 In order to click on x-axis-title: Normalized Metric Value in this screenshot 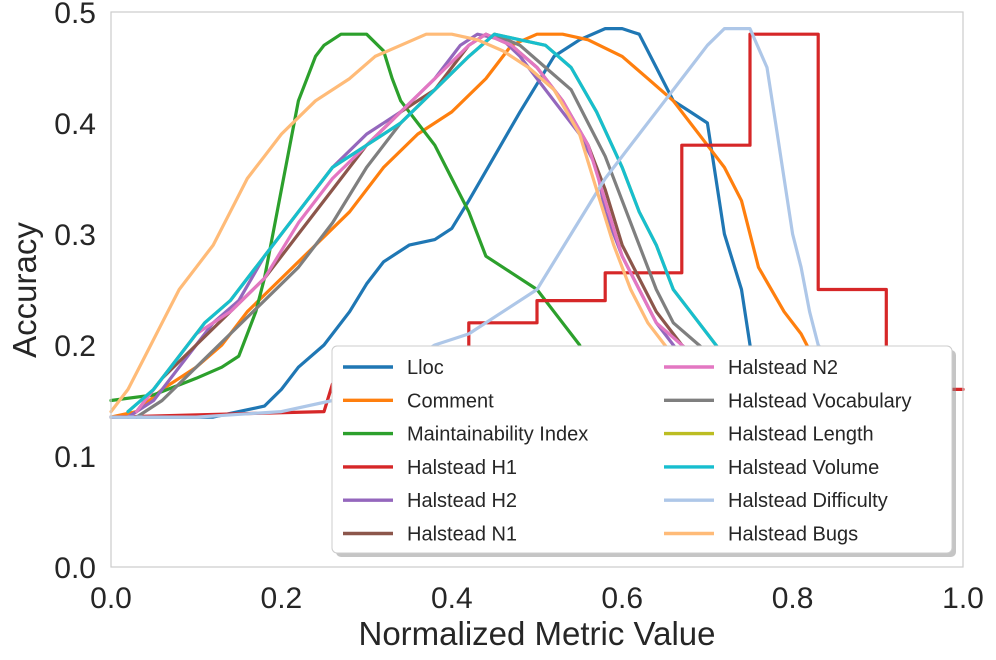, I will do `click(536, 633)`.